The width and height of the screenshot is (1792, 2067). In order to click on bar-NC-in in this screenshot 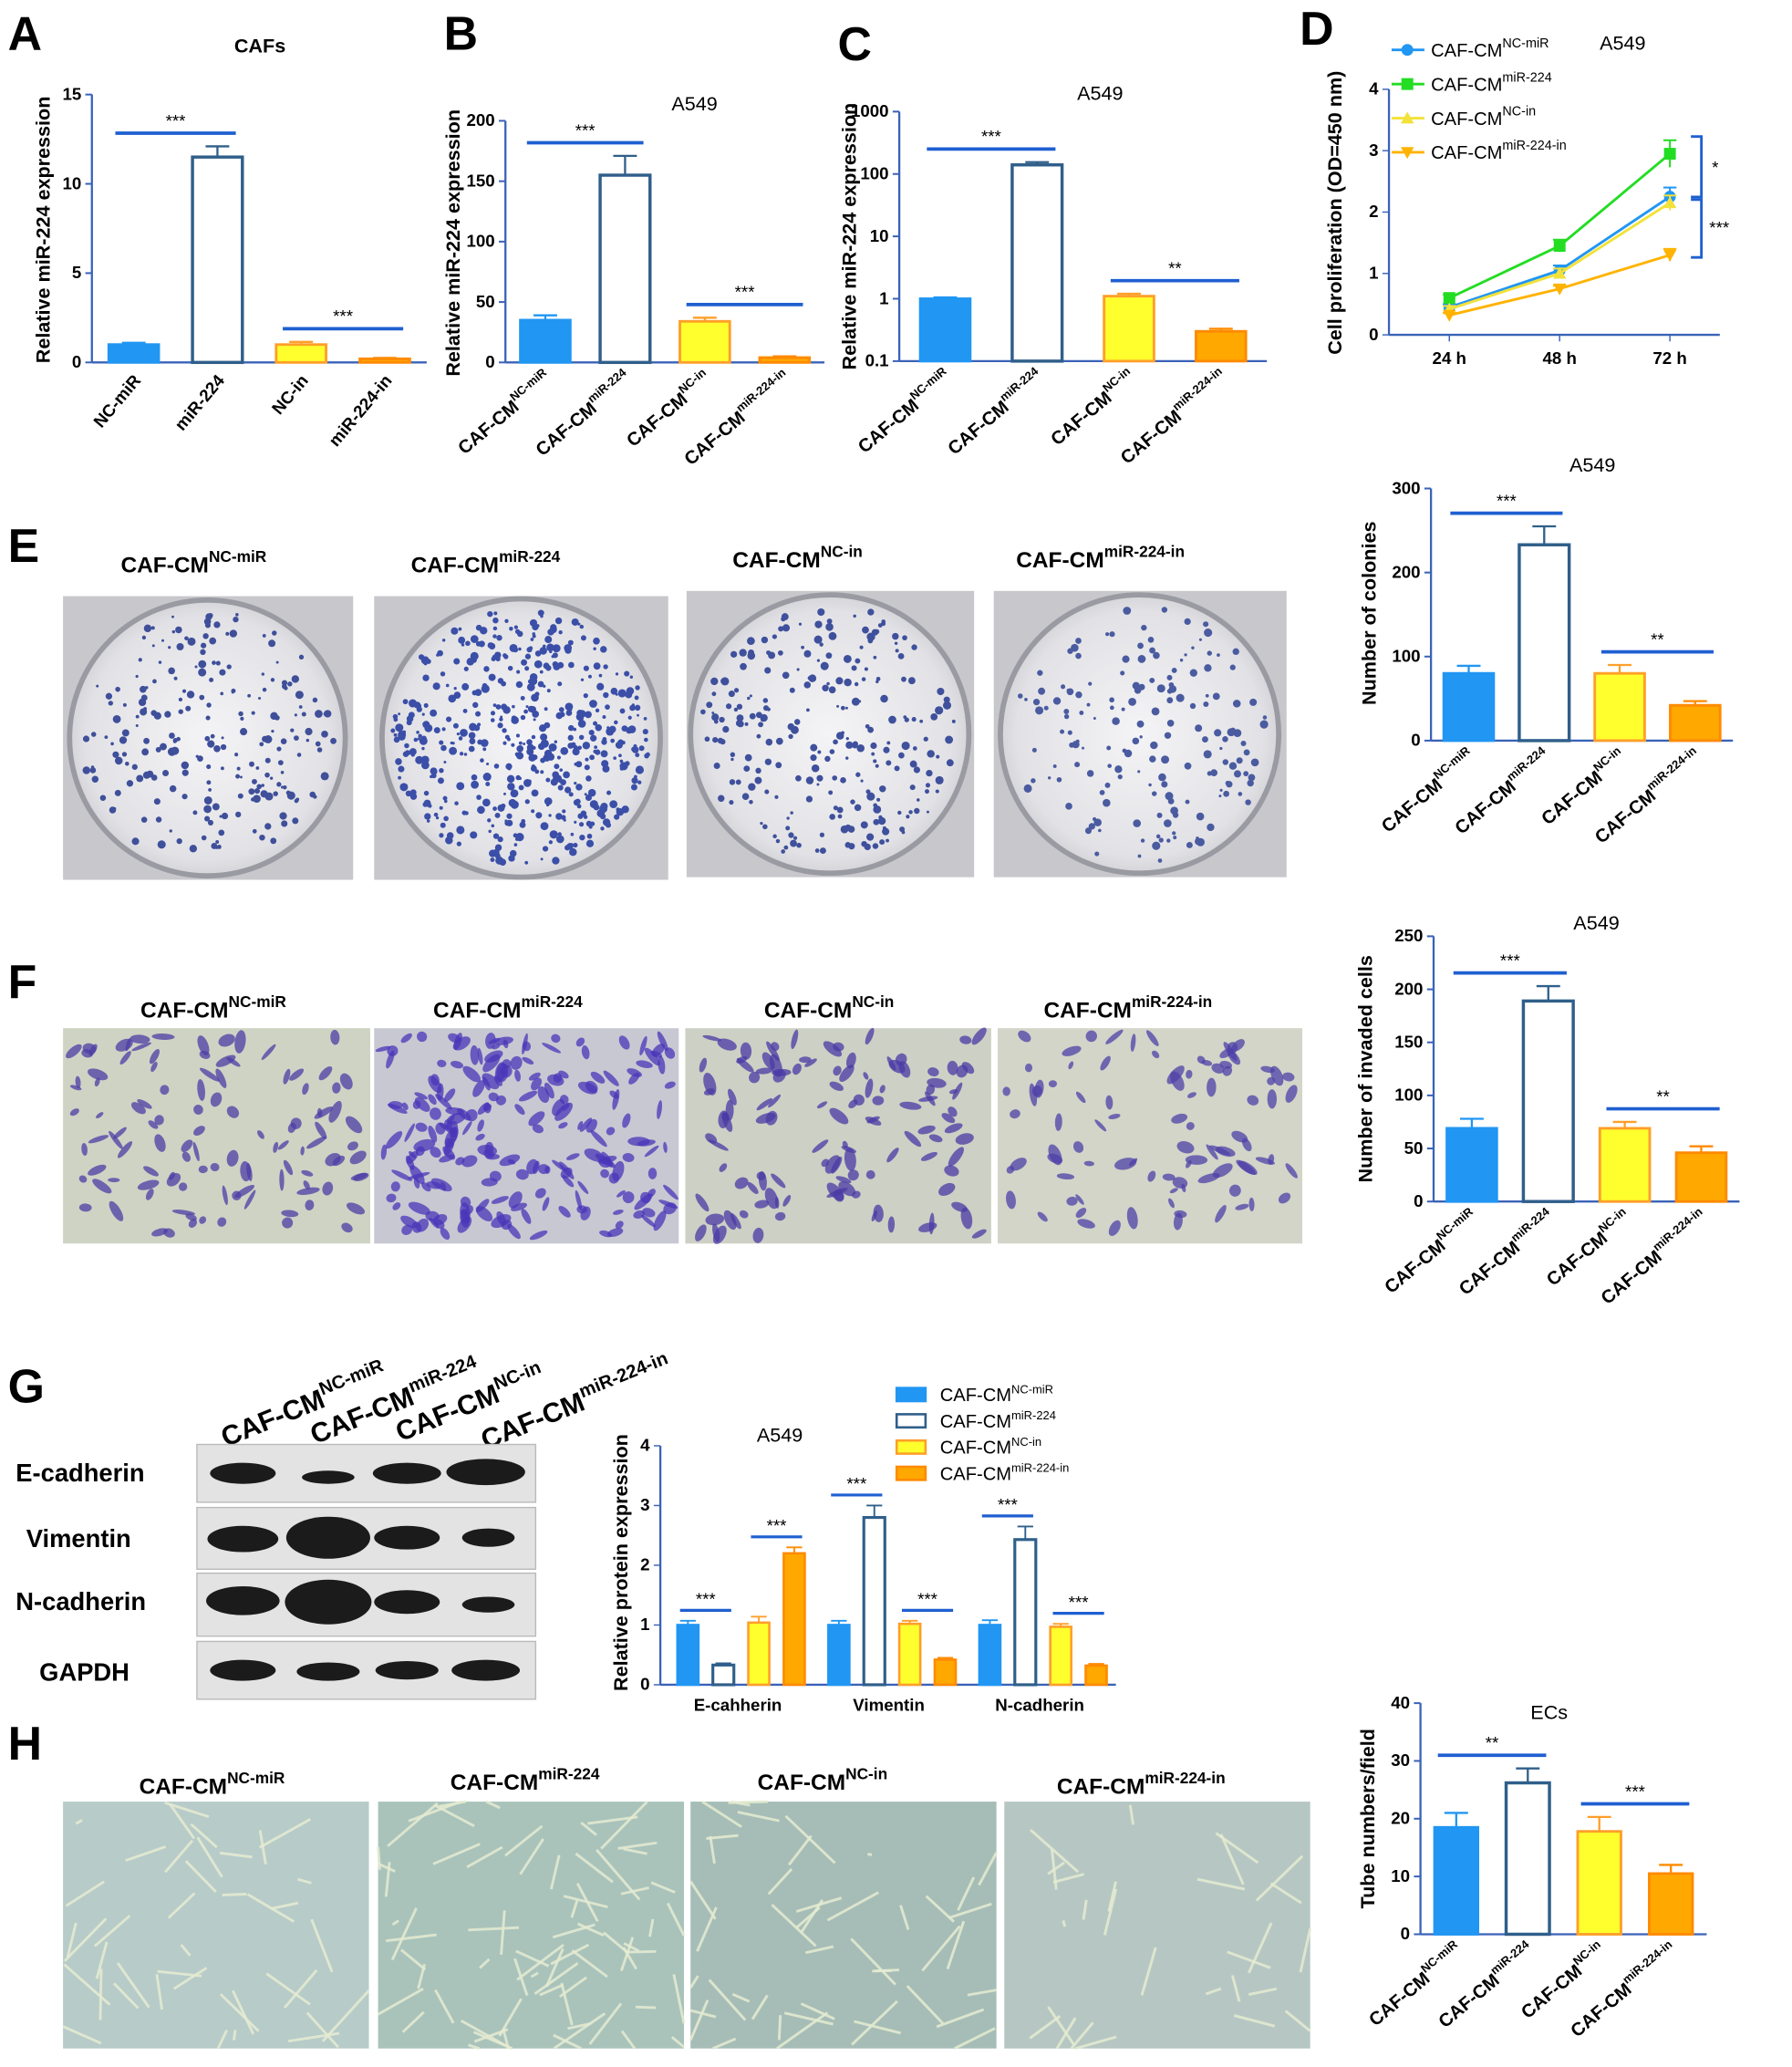, I will do `click(301, 354)`.